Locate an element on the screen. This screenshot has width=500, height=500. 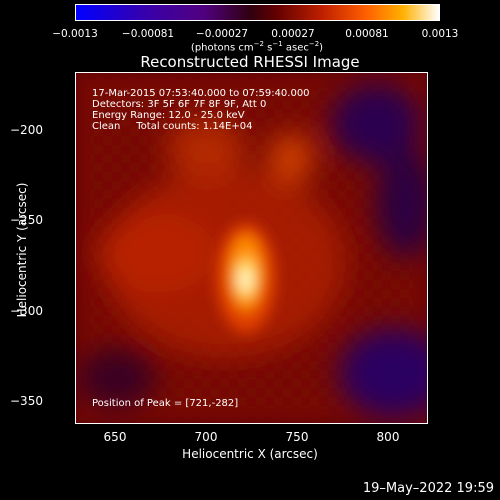
timestamp: 19–May–2022 19:59 is located at coordinates (428, 488).